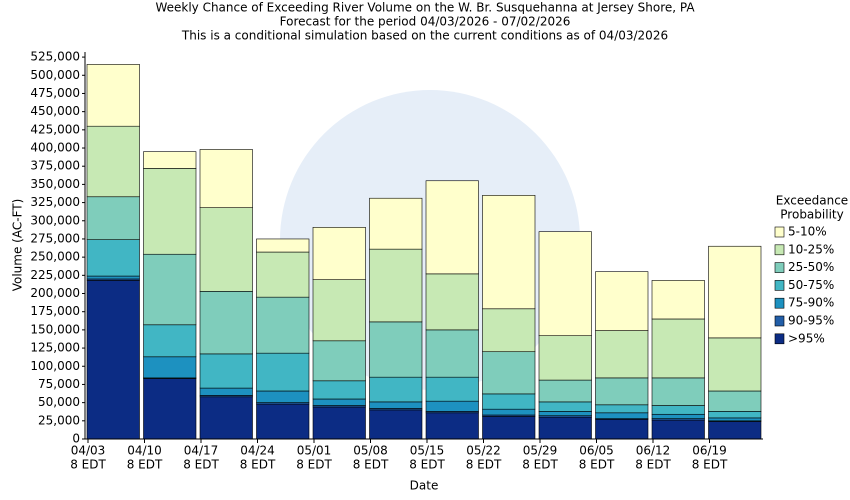 This screenshot has height=500, width=850. Describe the element at coordinates (55, 348) in the screenshot. I see `y-tick-label: 125,000` at that location.